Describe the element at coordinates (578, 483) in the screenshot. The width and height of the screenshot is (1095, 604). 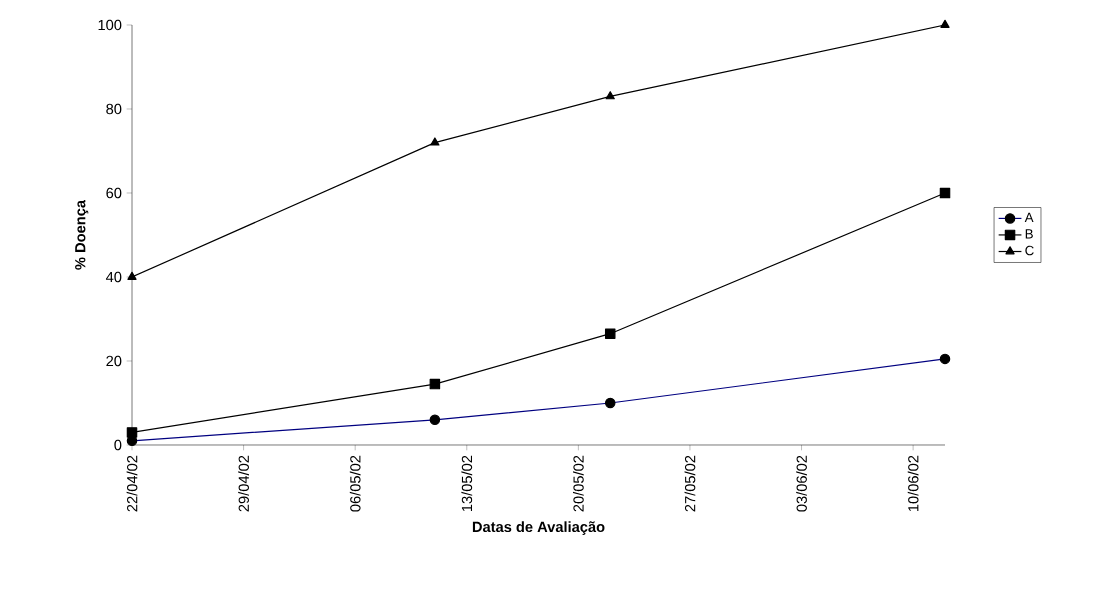
I see `x-tick-label: 20/05/02` at that location.